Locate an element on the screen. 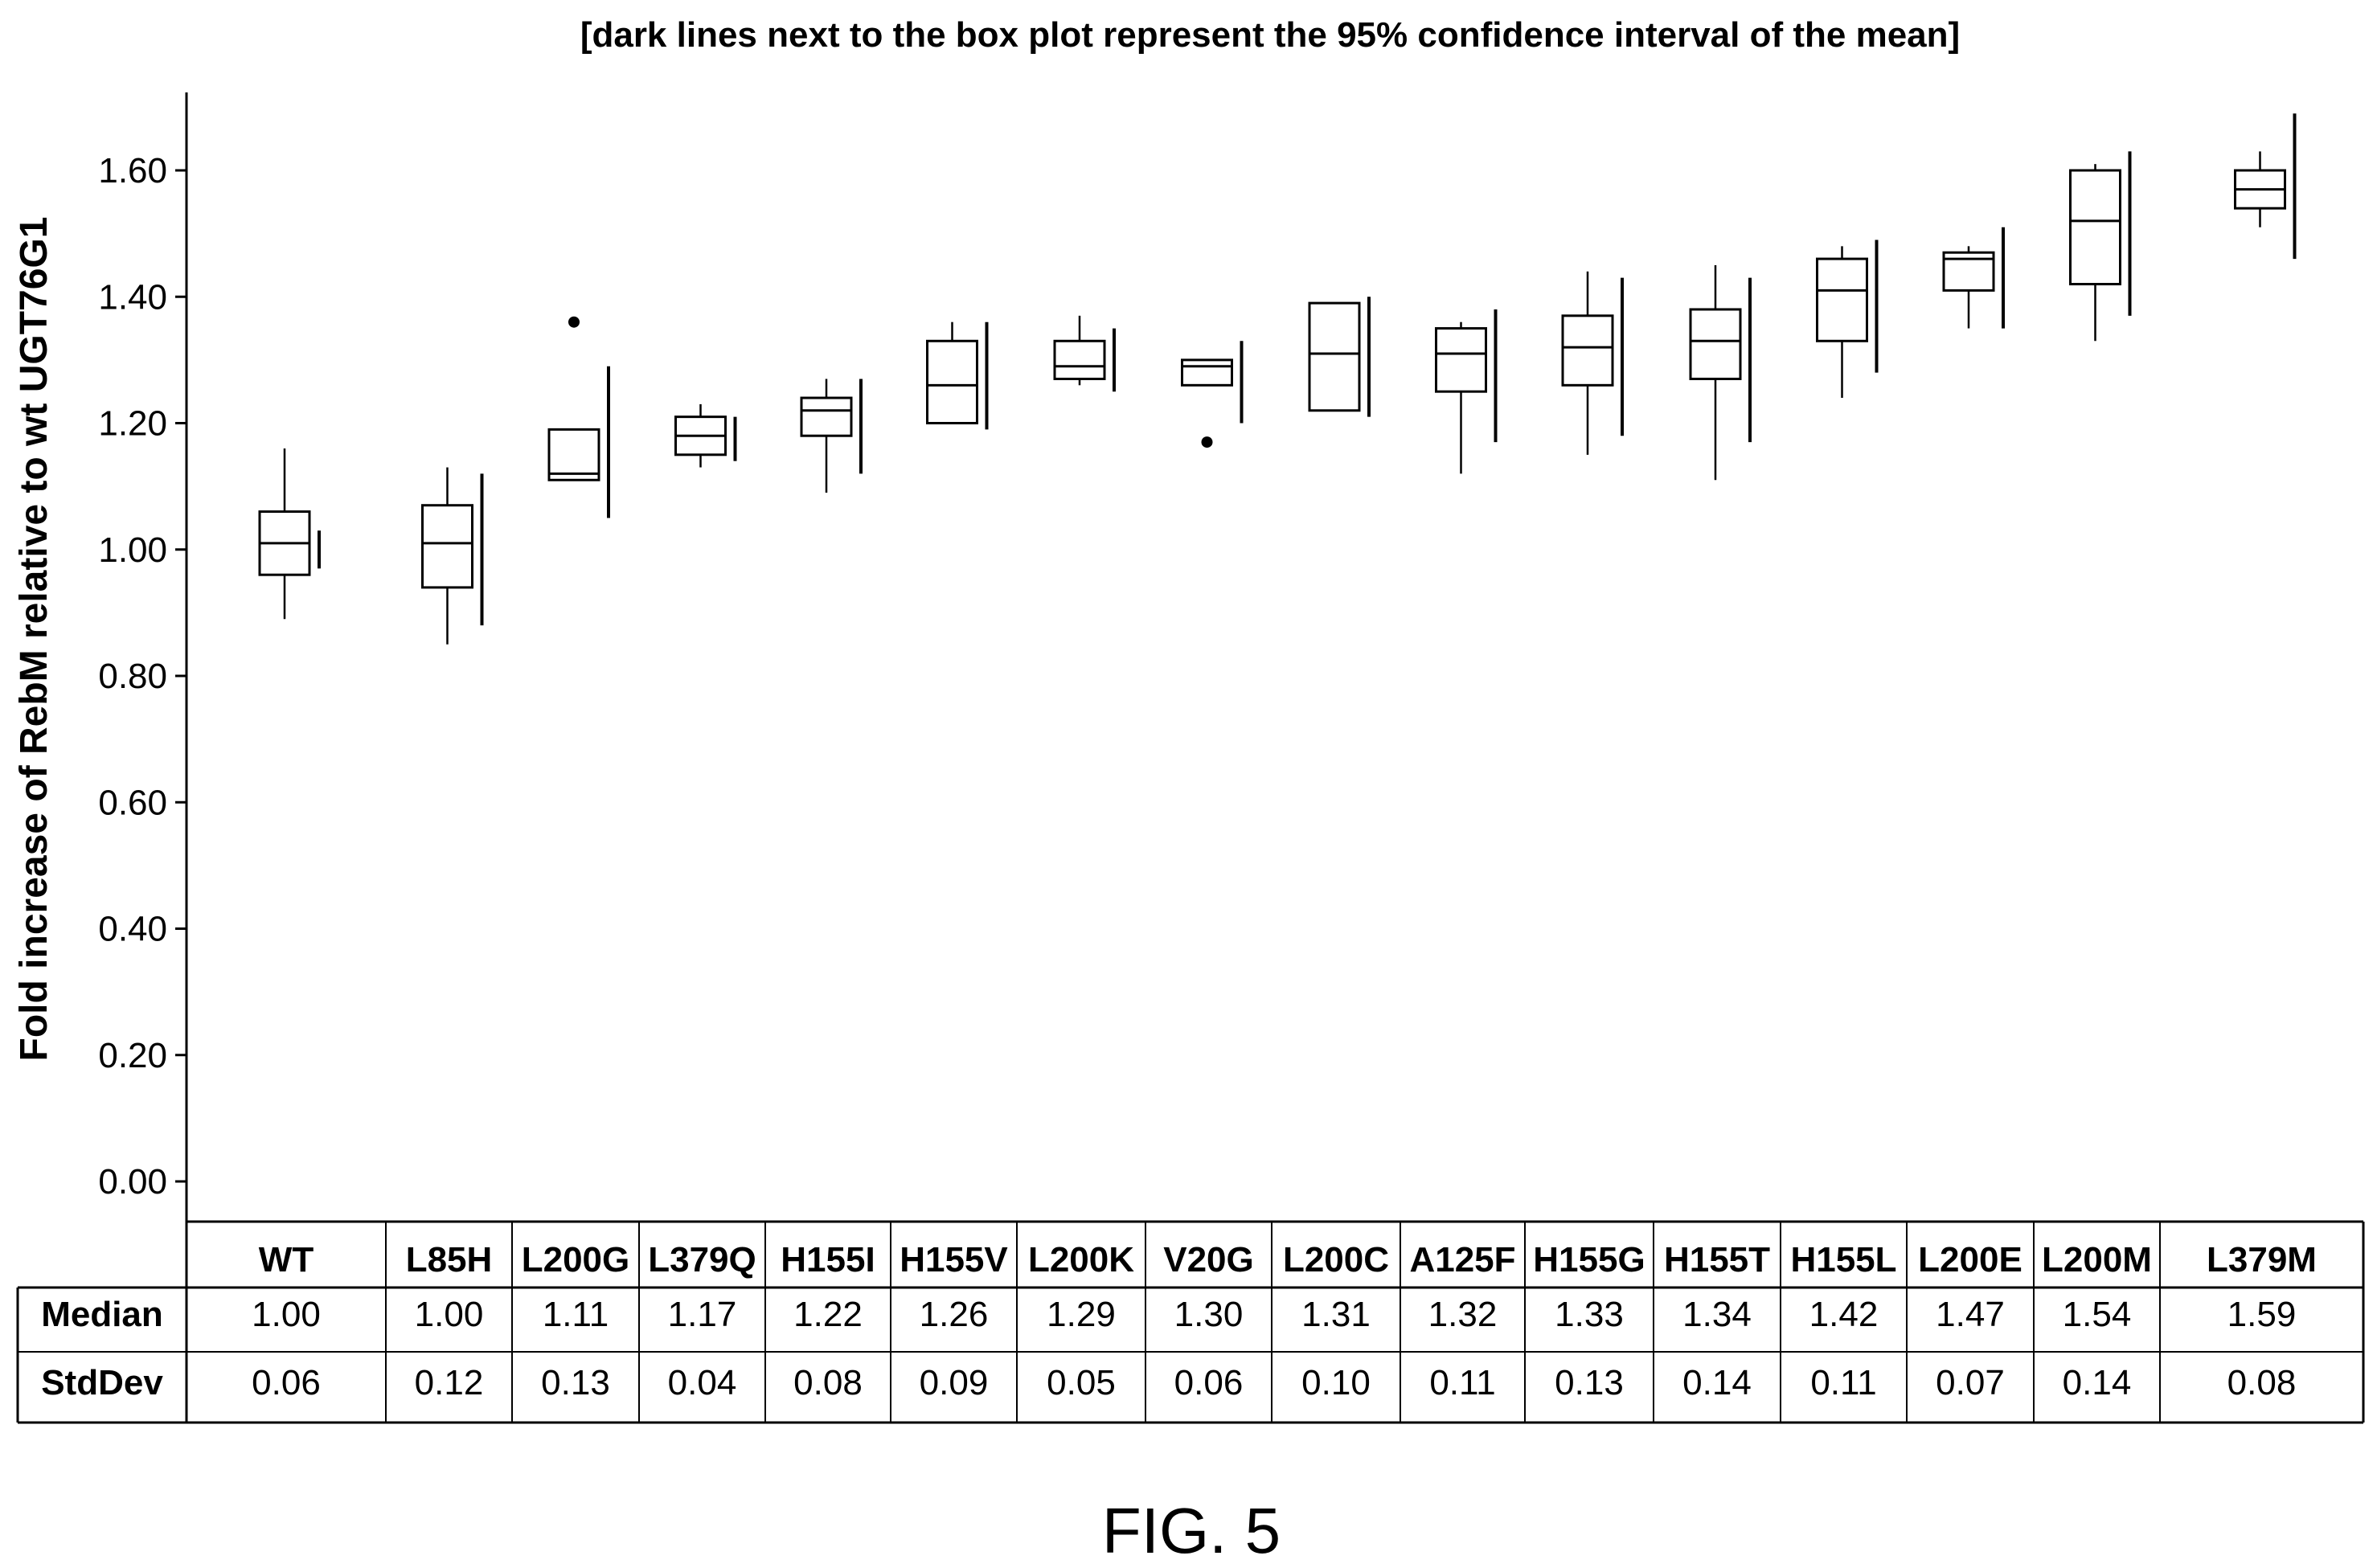  median-cell: 1.33 is located at coordinates (1589, 1314).